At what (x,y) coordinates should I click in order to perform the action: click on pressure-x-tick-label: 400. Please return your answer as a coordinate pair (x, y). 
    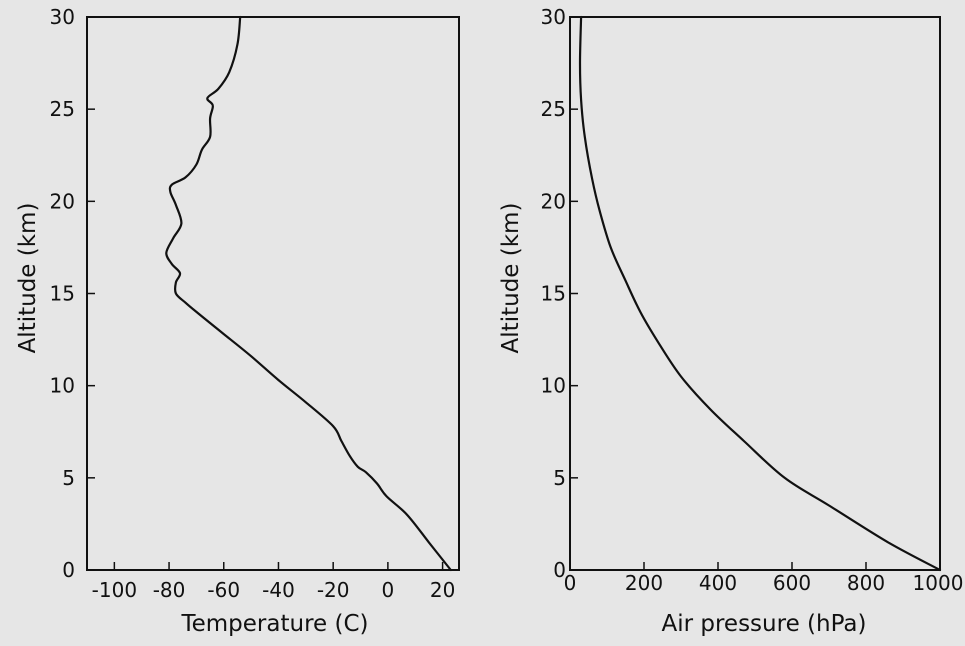
    Looking at the image, I should click on (718, 583).